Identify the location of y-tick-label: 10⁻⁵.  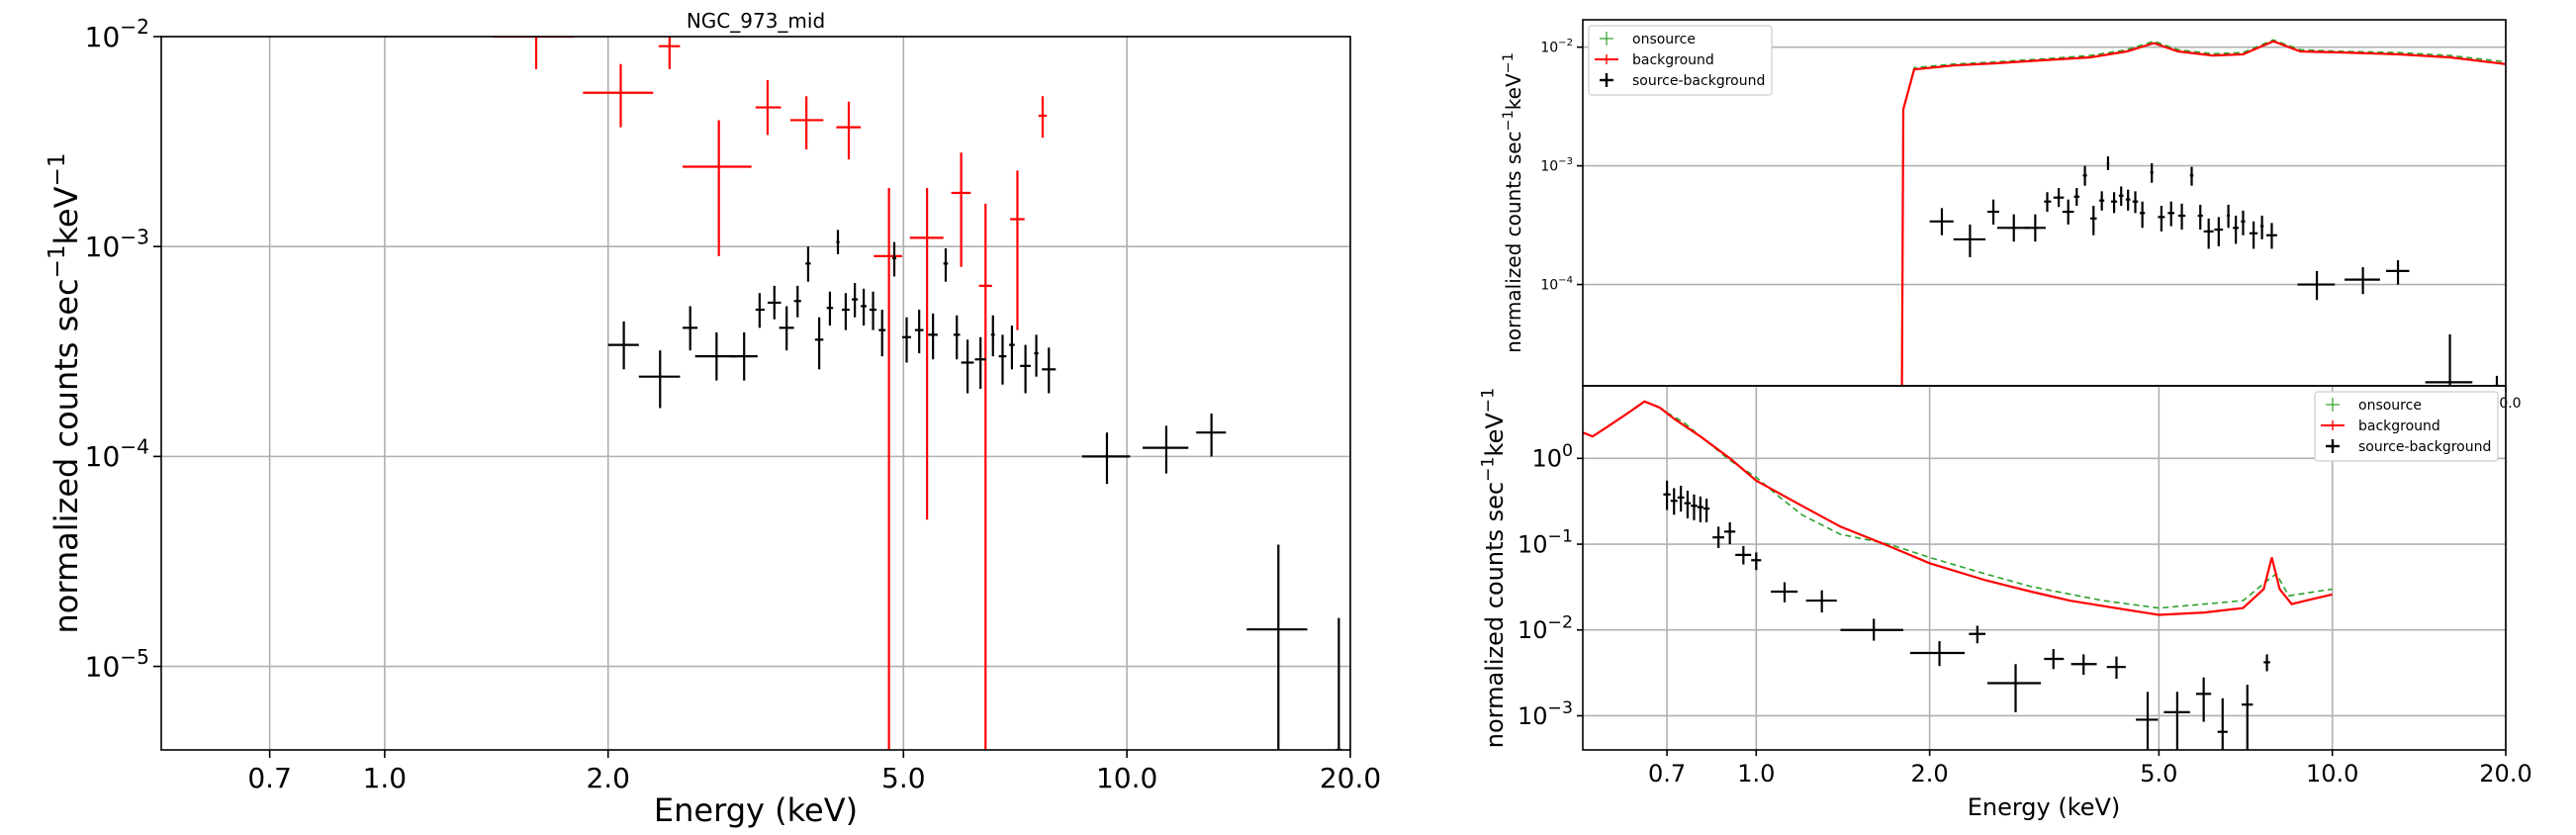
(117, 664).